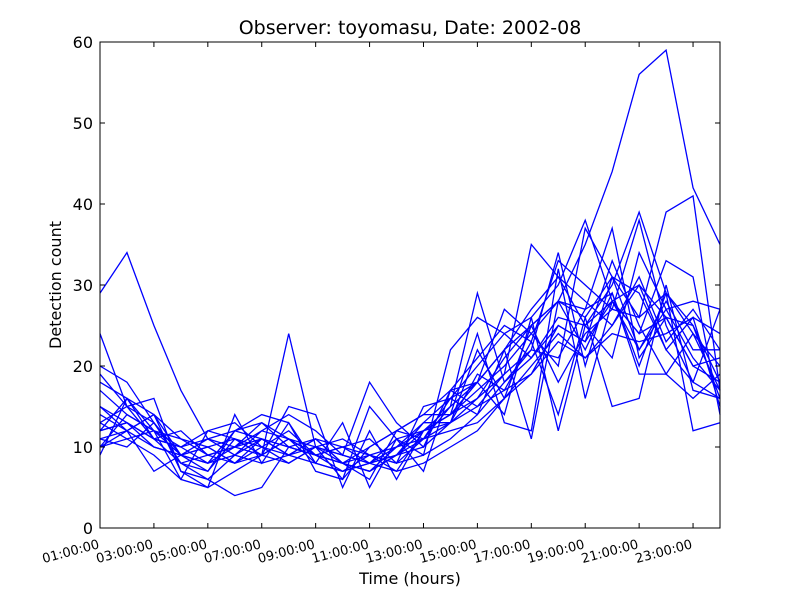 The image size is (800, 600). What do you see at coordinates (83, 42) in the screenshot?
I see `y-tick-label: 60` at bounding box center [83, 42].